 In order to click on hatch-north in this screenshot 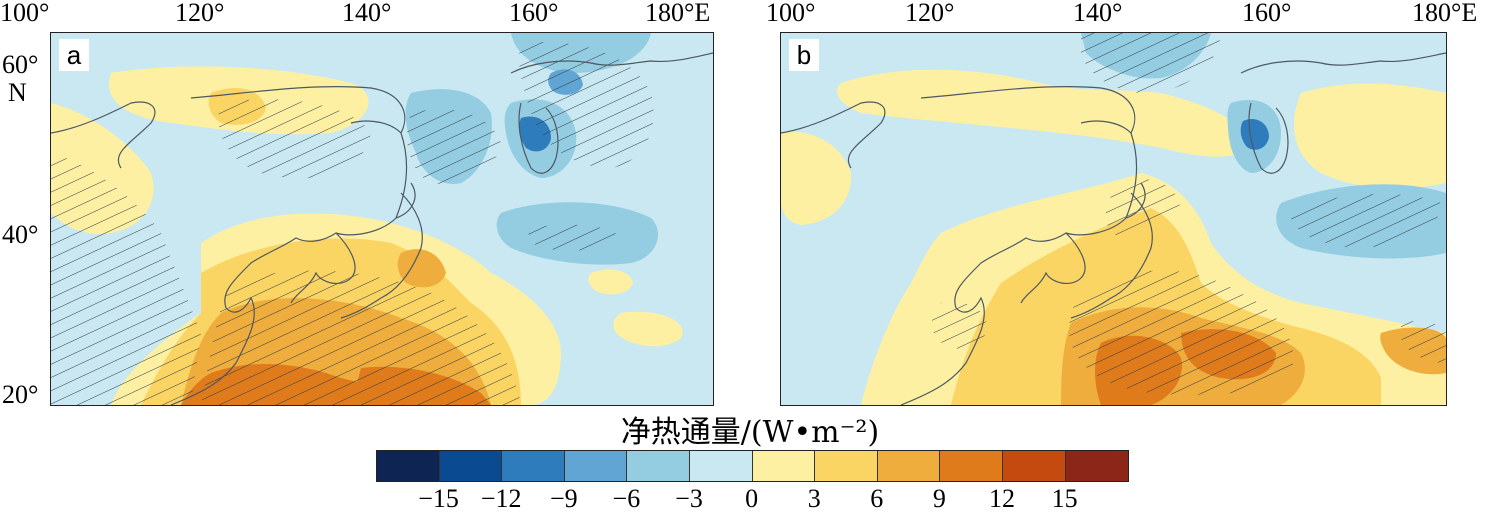, I will do `click(294, 139)`.